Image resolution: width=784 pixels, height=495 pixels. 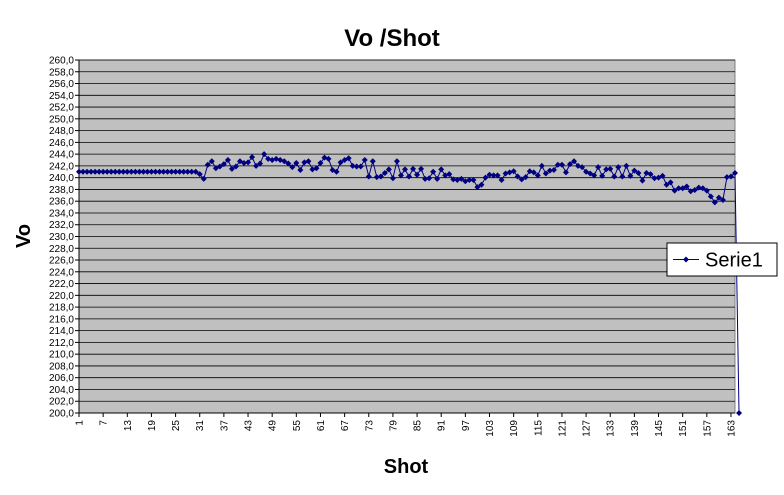 I want to click on y-tick-label: 246,0, so click(x=61, y=143).